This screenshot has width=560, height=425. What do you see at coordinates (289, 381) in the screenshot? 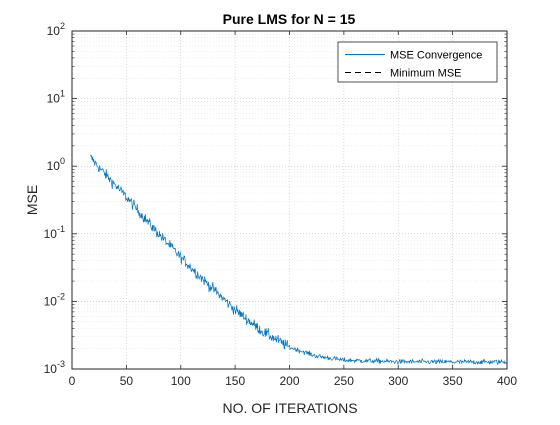
I see `x-tick-label: 200` at bounding box center [289, 381].